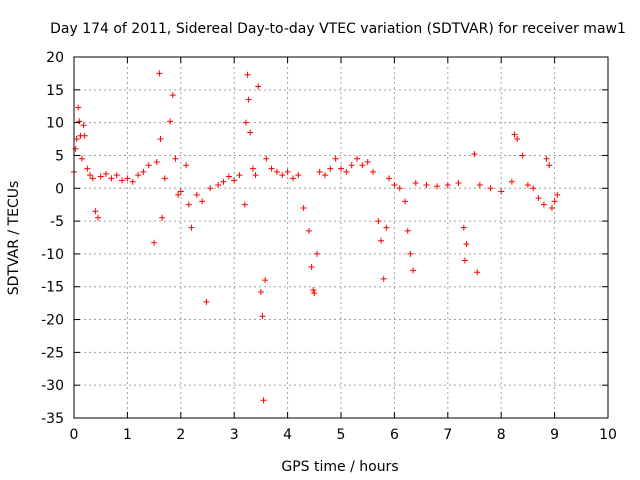  I want to click on x-tick-label: 3, so click(234, 435).